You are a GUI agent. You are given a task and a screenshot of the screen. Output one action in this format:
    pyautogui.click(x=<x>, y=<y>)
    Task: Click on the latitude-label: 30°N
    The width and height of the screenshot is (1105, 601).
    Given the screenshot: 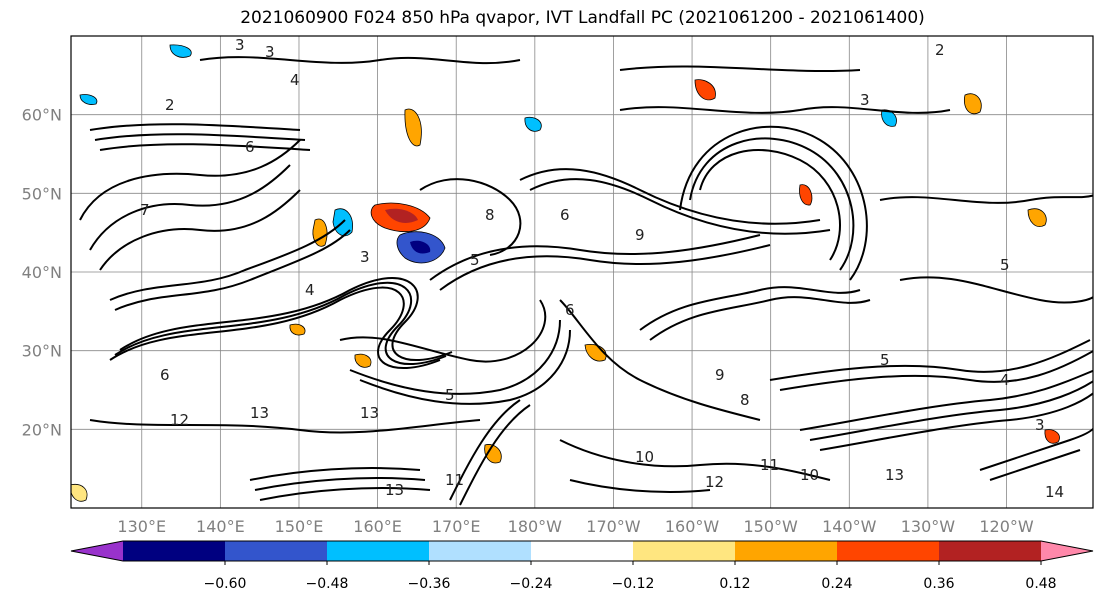 What is the action you would take?
    pyautogui.click(x=42, y=351)
    